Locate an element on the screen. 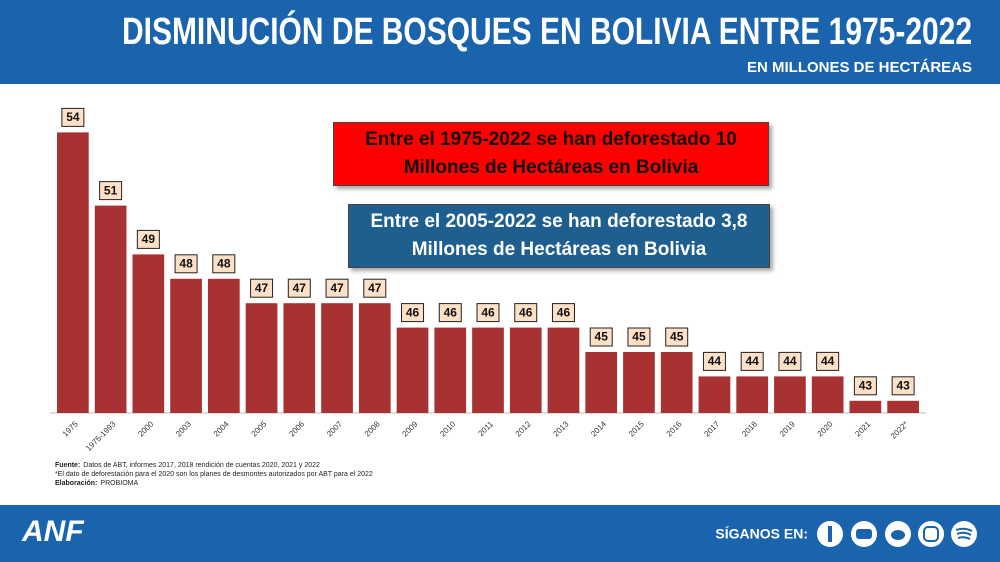 Image resolution: width=1000 pixels, height=562 pixels. x-tick-label: 2019 is located at coordinates (787, 428).